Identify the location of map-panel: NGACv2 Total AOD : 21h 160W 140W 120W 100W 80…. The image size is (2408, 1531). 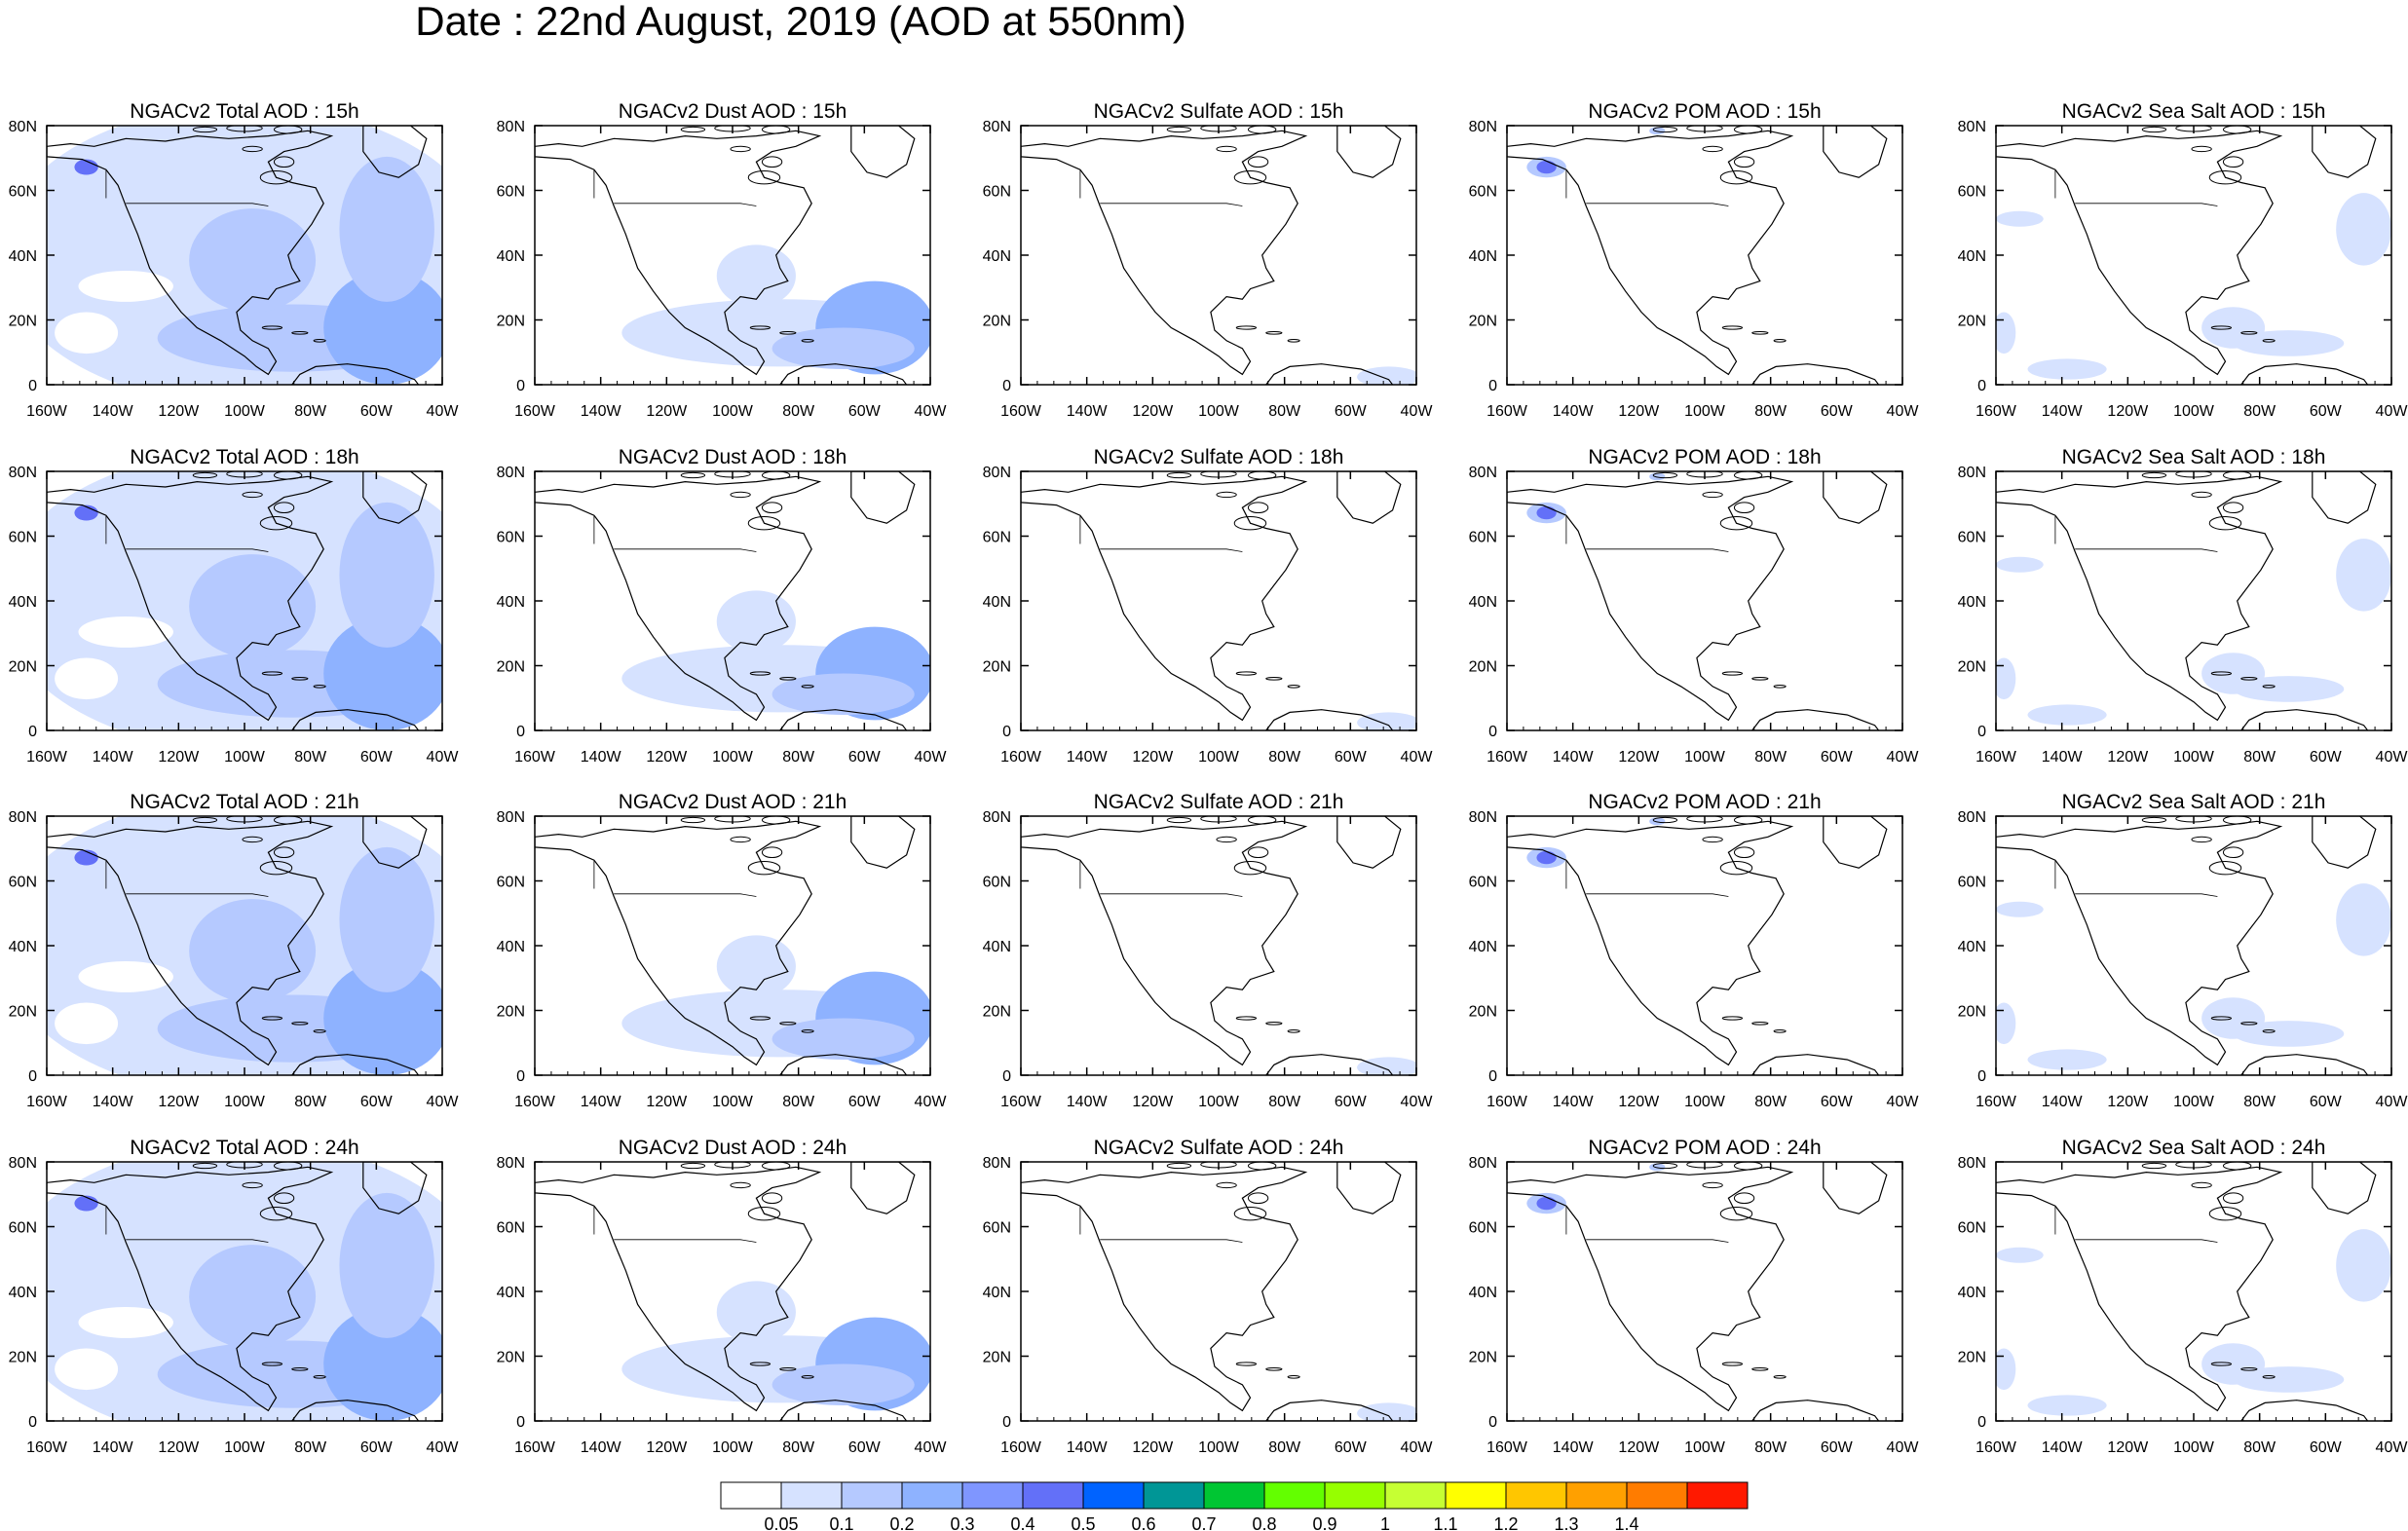
(234, 950).